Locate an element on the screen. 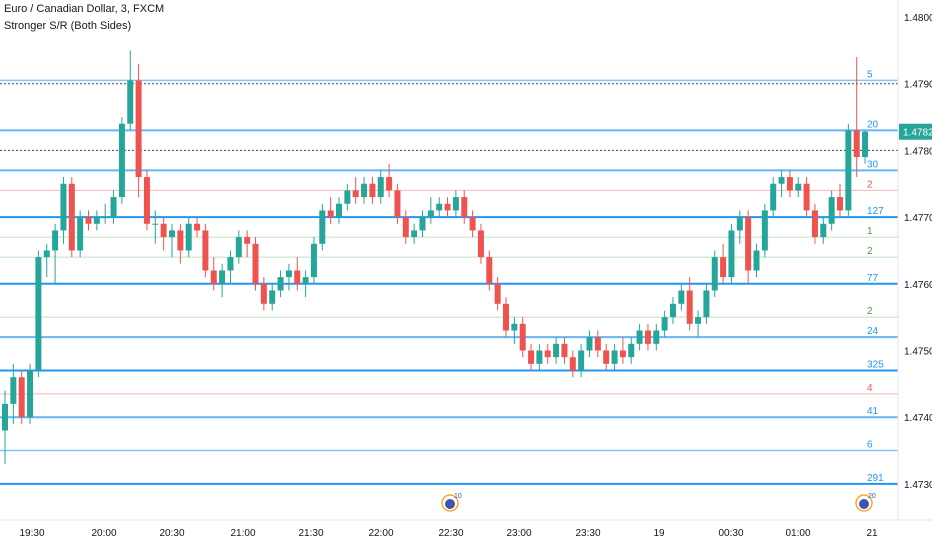  sr-level-count: 20 is located at coordinates (873, 124).